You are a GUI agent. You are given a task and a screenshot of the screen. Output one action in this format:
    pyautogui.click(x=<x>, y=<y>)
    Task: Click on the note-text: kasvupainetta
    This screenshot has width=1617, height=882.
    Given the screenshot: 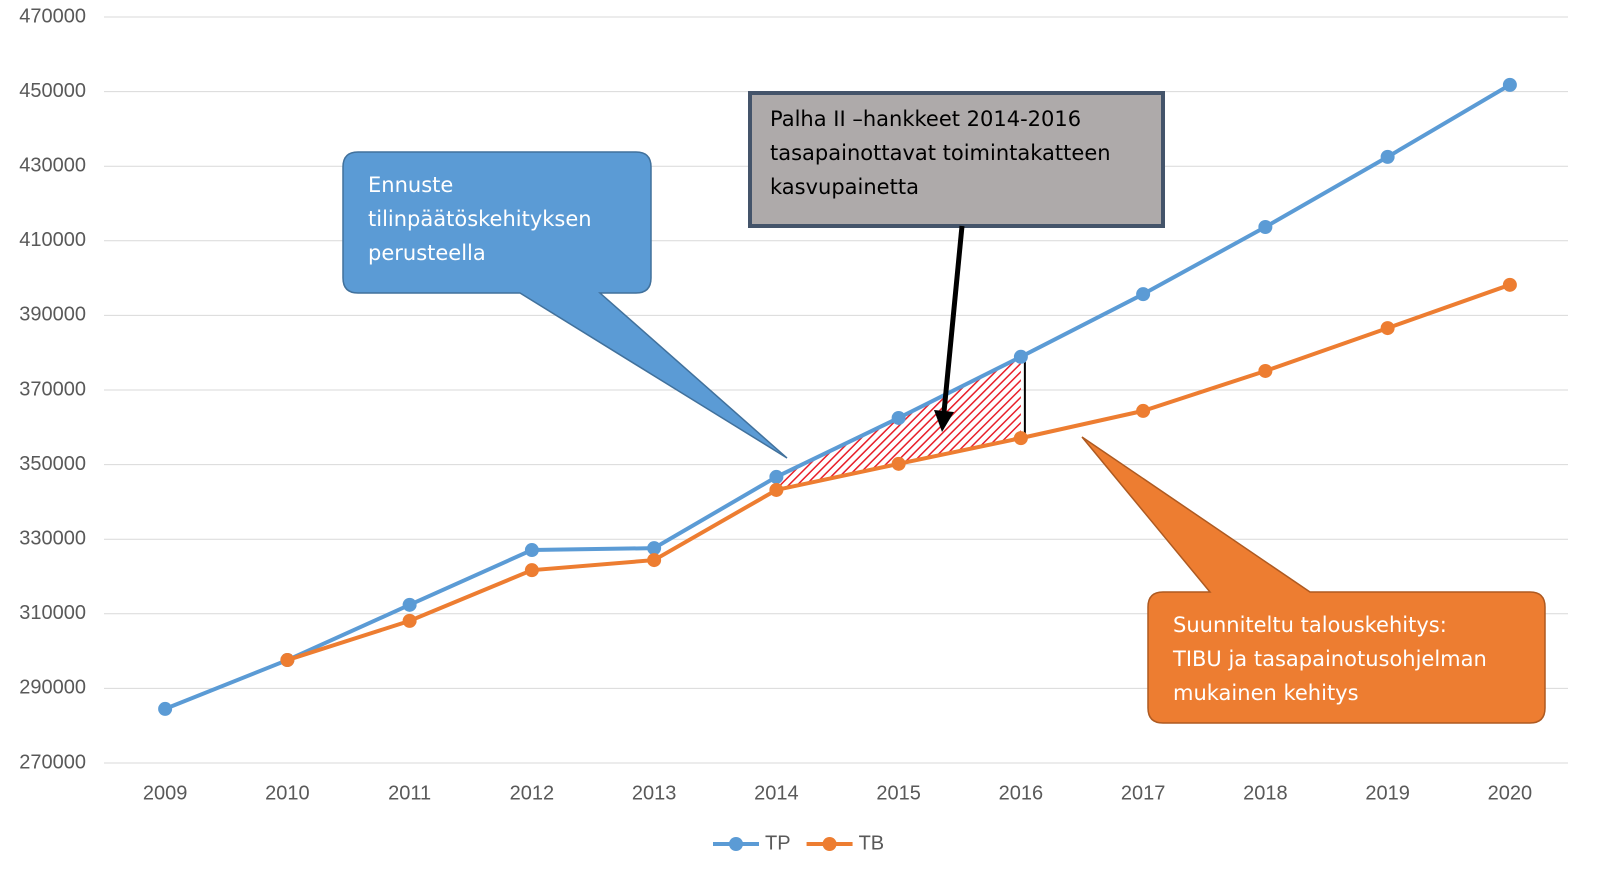 What is the action you would take?
    pyautogui.click(x=844, y=187)
    